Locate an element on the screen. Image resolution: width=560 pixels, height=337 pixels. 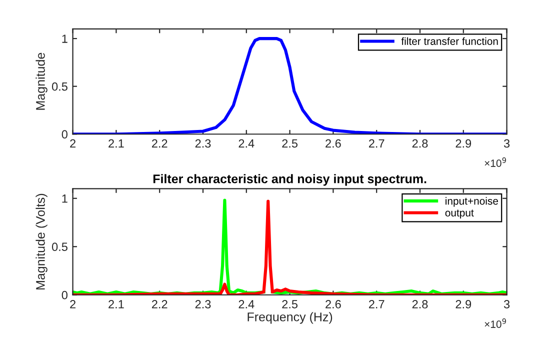
legend-label: filter transfer function is located at coordinates (449, 41).